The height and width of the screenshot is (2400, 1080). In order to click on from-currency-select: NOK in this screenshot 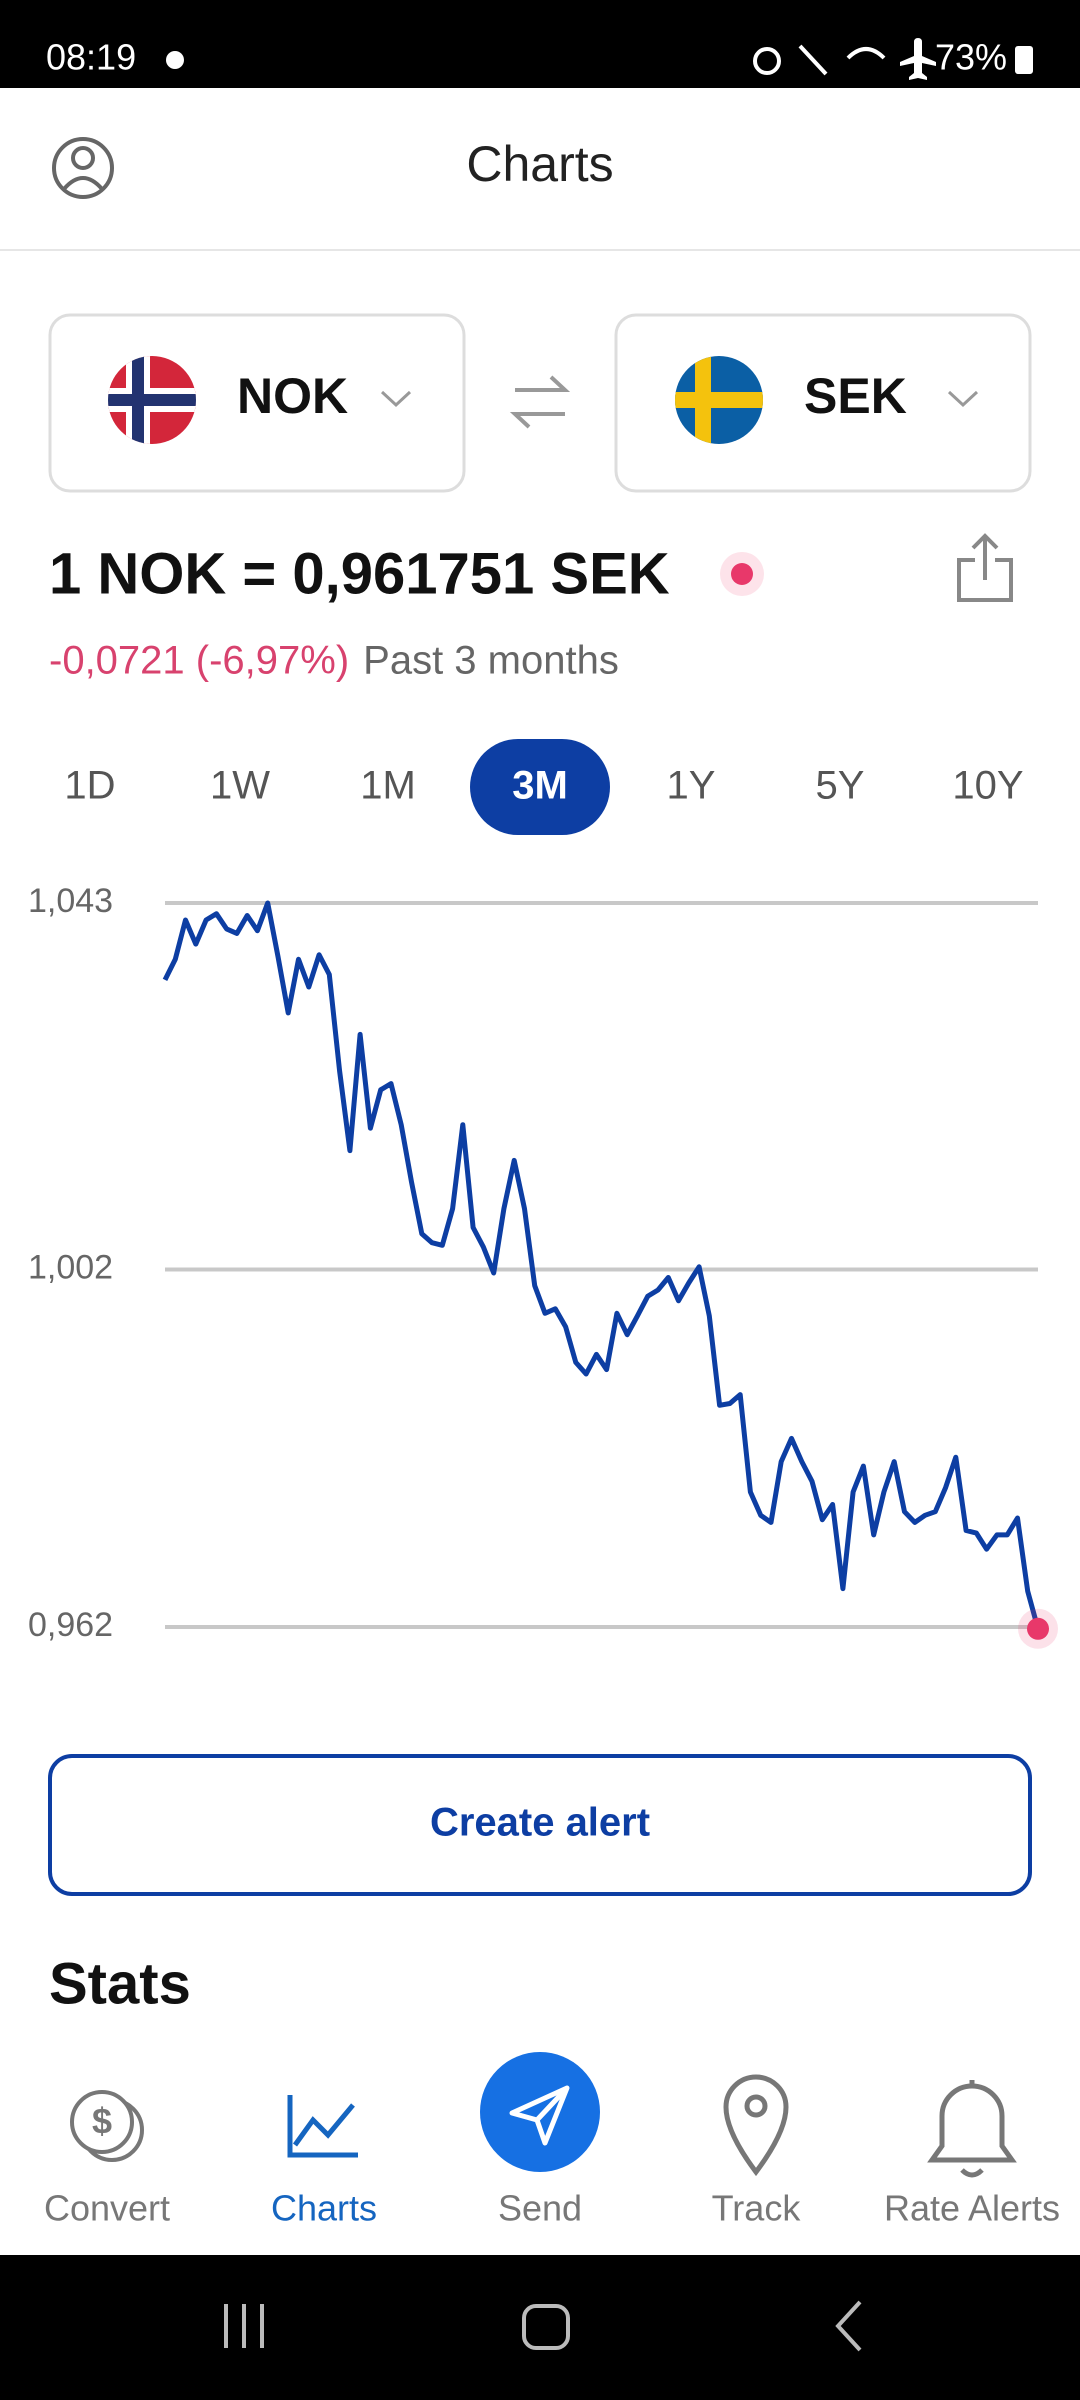, I will do `click(257, 403)`.